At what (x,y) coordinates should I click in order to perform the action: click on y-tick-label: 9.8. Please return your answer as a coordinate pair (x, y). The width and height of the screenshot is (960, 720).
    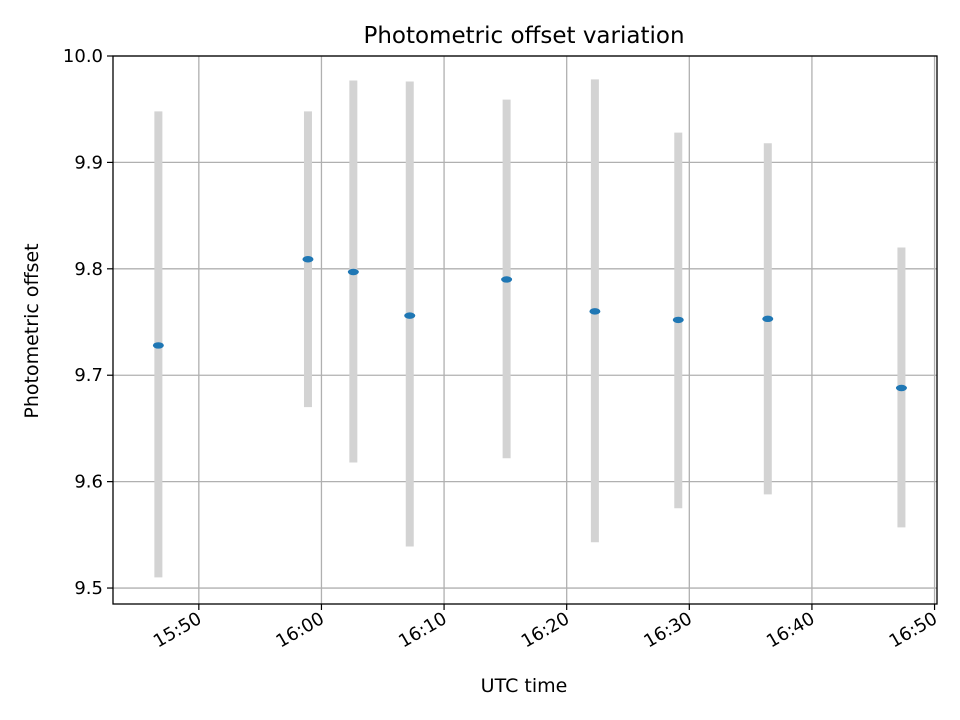
    Looking at the image, I should click on (88, 269).